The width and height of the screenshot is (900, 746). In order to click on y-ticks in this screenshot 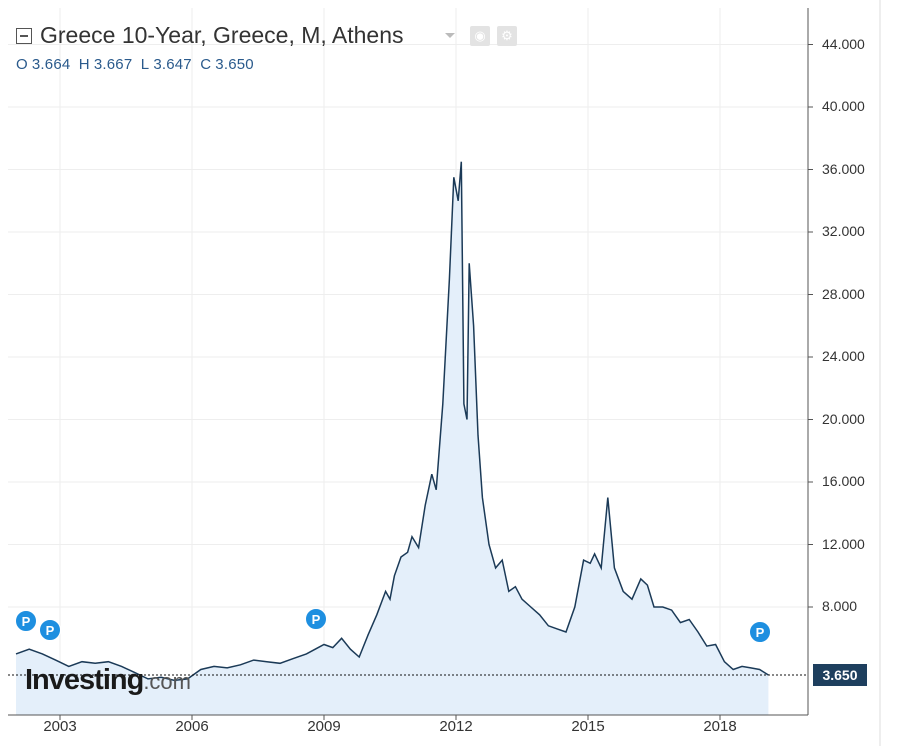, I will do `click(810, 326)`.